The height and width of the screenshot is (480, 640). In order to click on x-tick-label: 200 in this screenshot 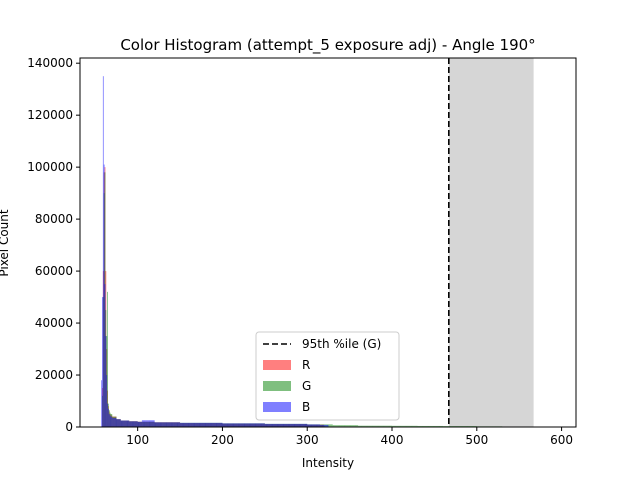, I will do `click(222, 440)`.